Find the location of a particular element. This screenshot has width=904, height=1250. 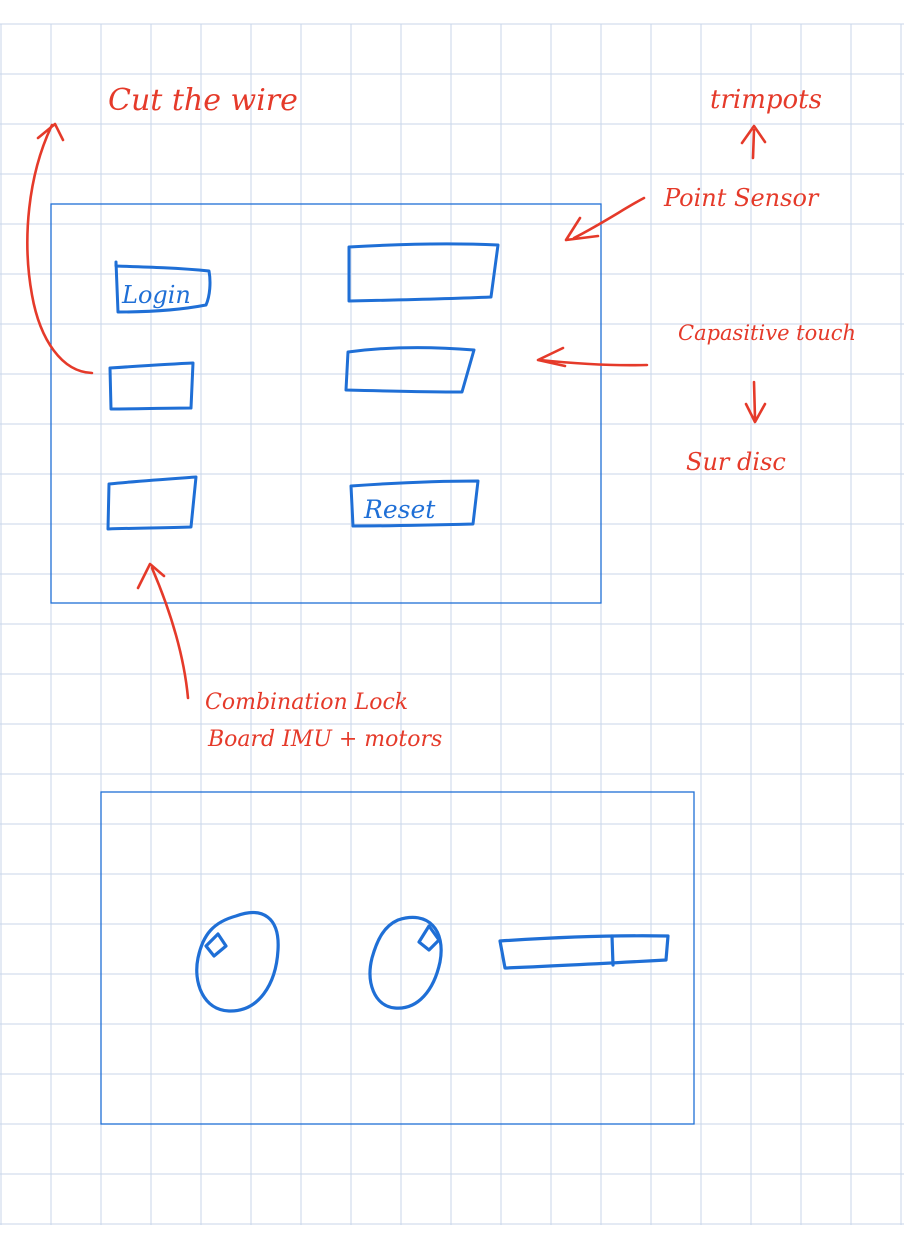

button-right-top is located at coordinates (423, 272).